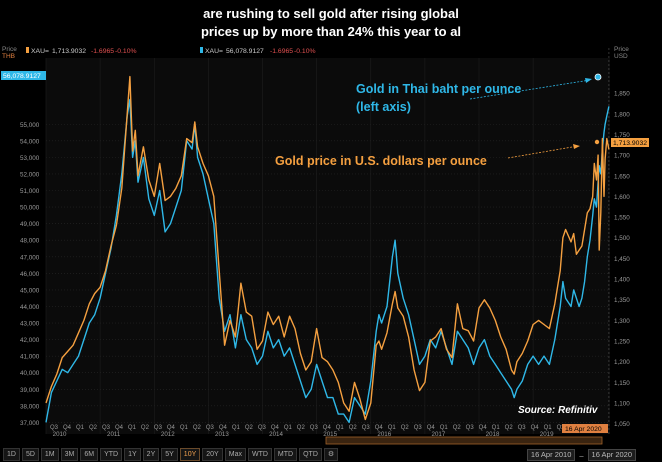 This screenshot has width=662, height=462. Describe the element at coordinates (583, 429) in the screenshot. I see `x-axis-end-label: 16 Apr 2020` at that location.